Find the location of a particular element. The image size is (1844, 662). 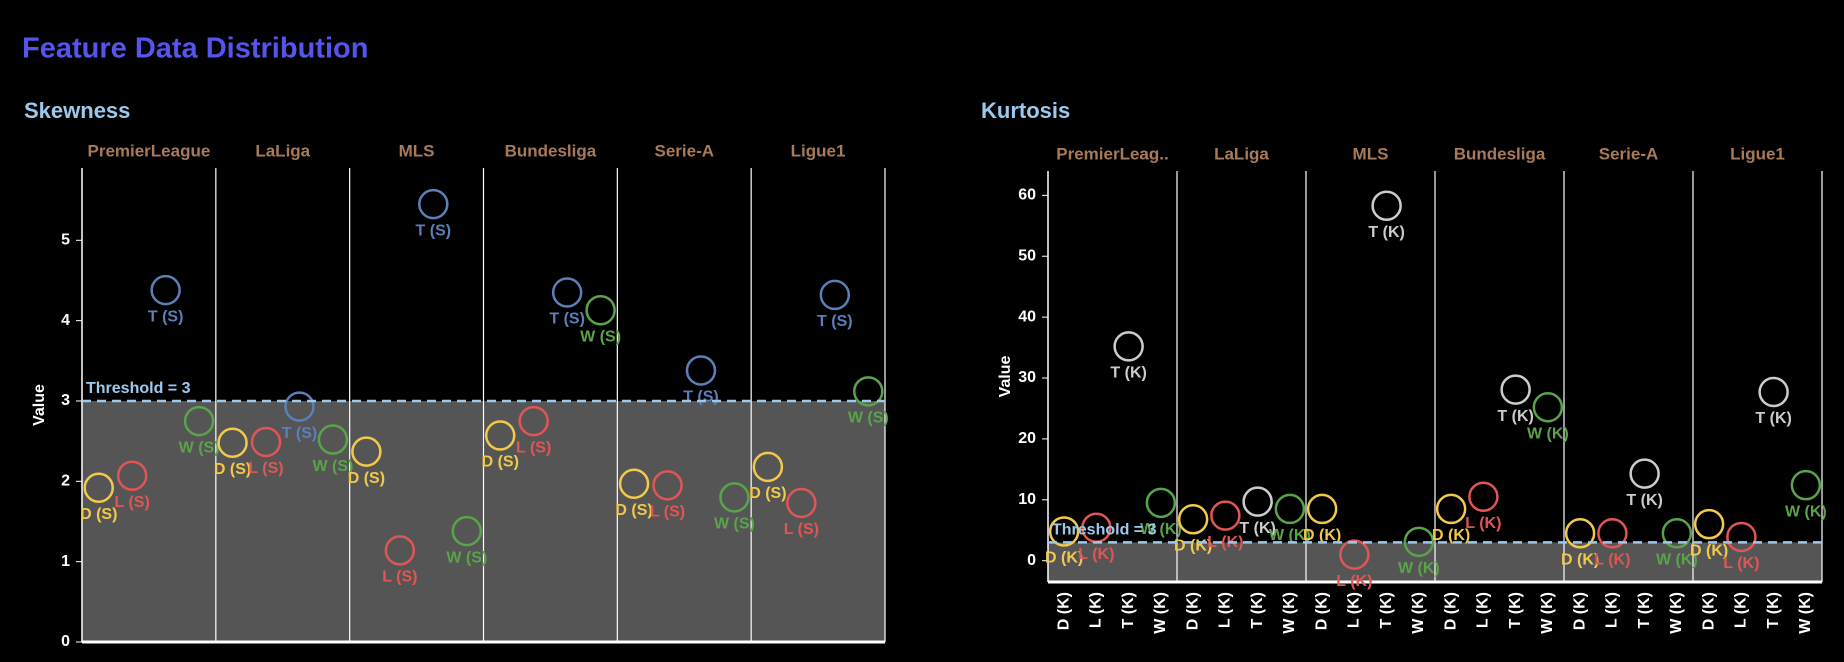

y-tick-label: 4 is located at coordinates (65, 320).